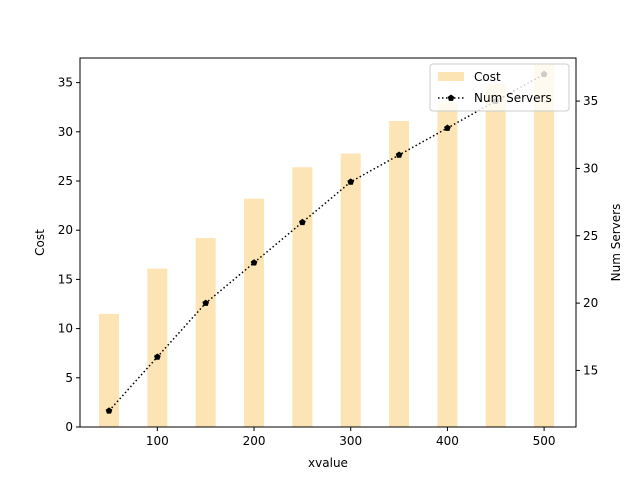 The image size is (640, 480). I want to click on legend-num-servers-label: Num Servers, so click(513, 98).